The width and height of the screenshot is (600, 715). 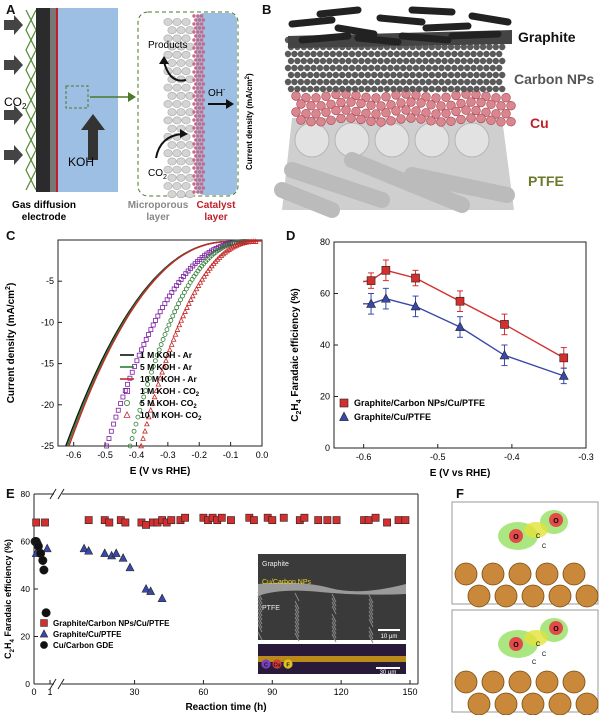 I want to click on graphite-flake, so click(x=325, y=38).